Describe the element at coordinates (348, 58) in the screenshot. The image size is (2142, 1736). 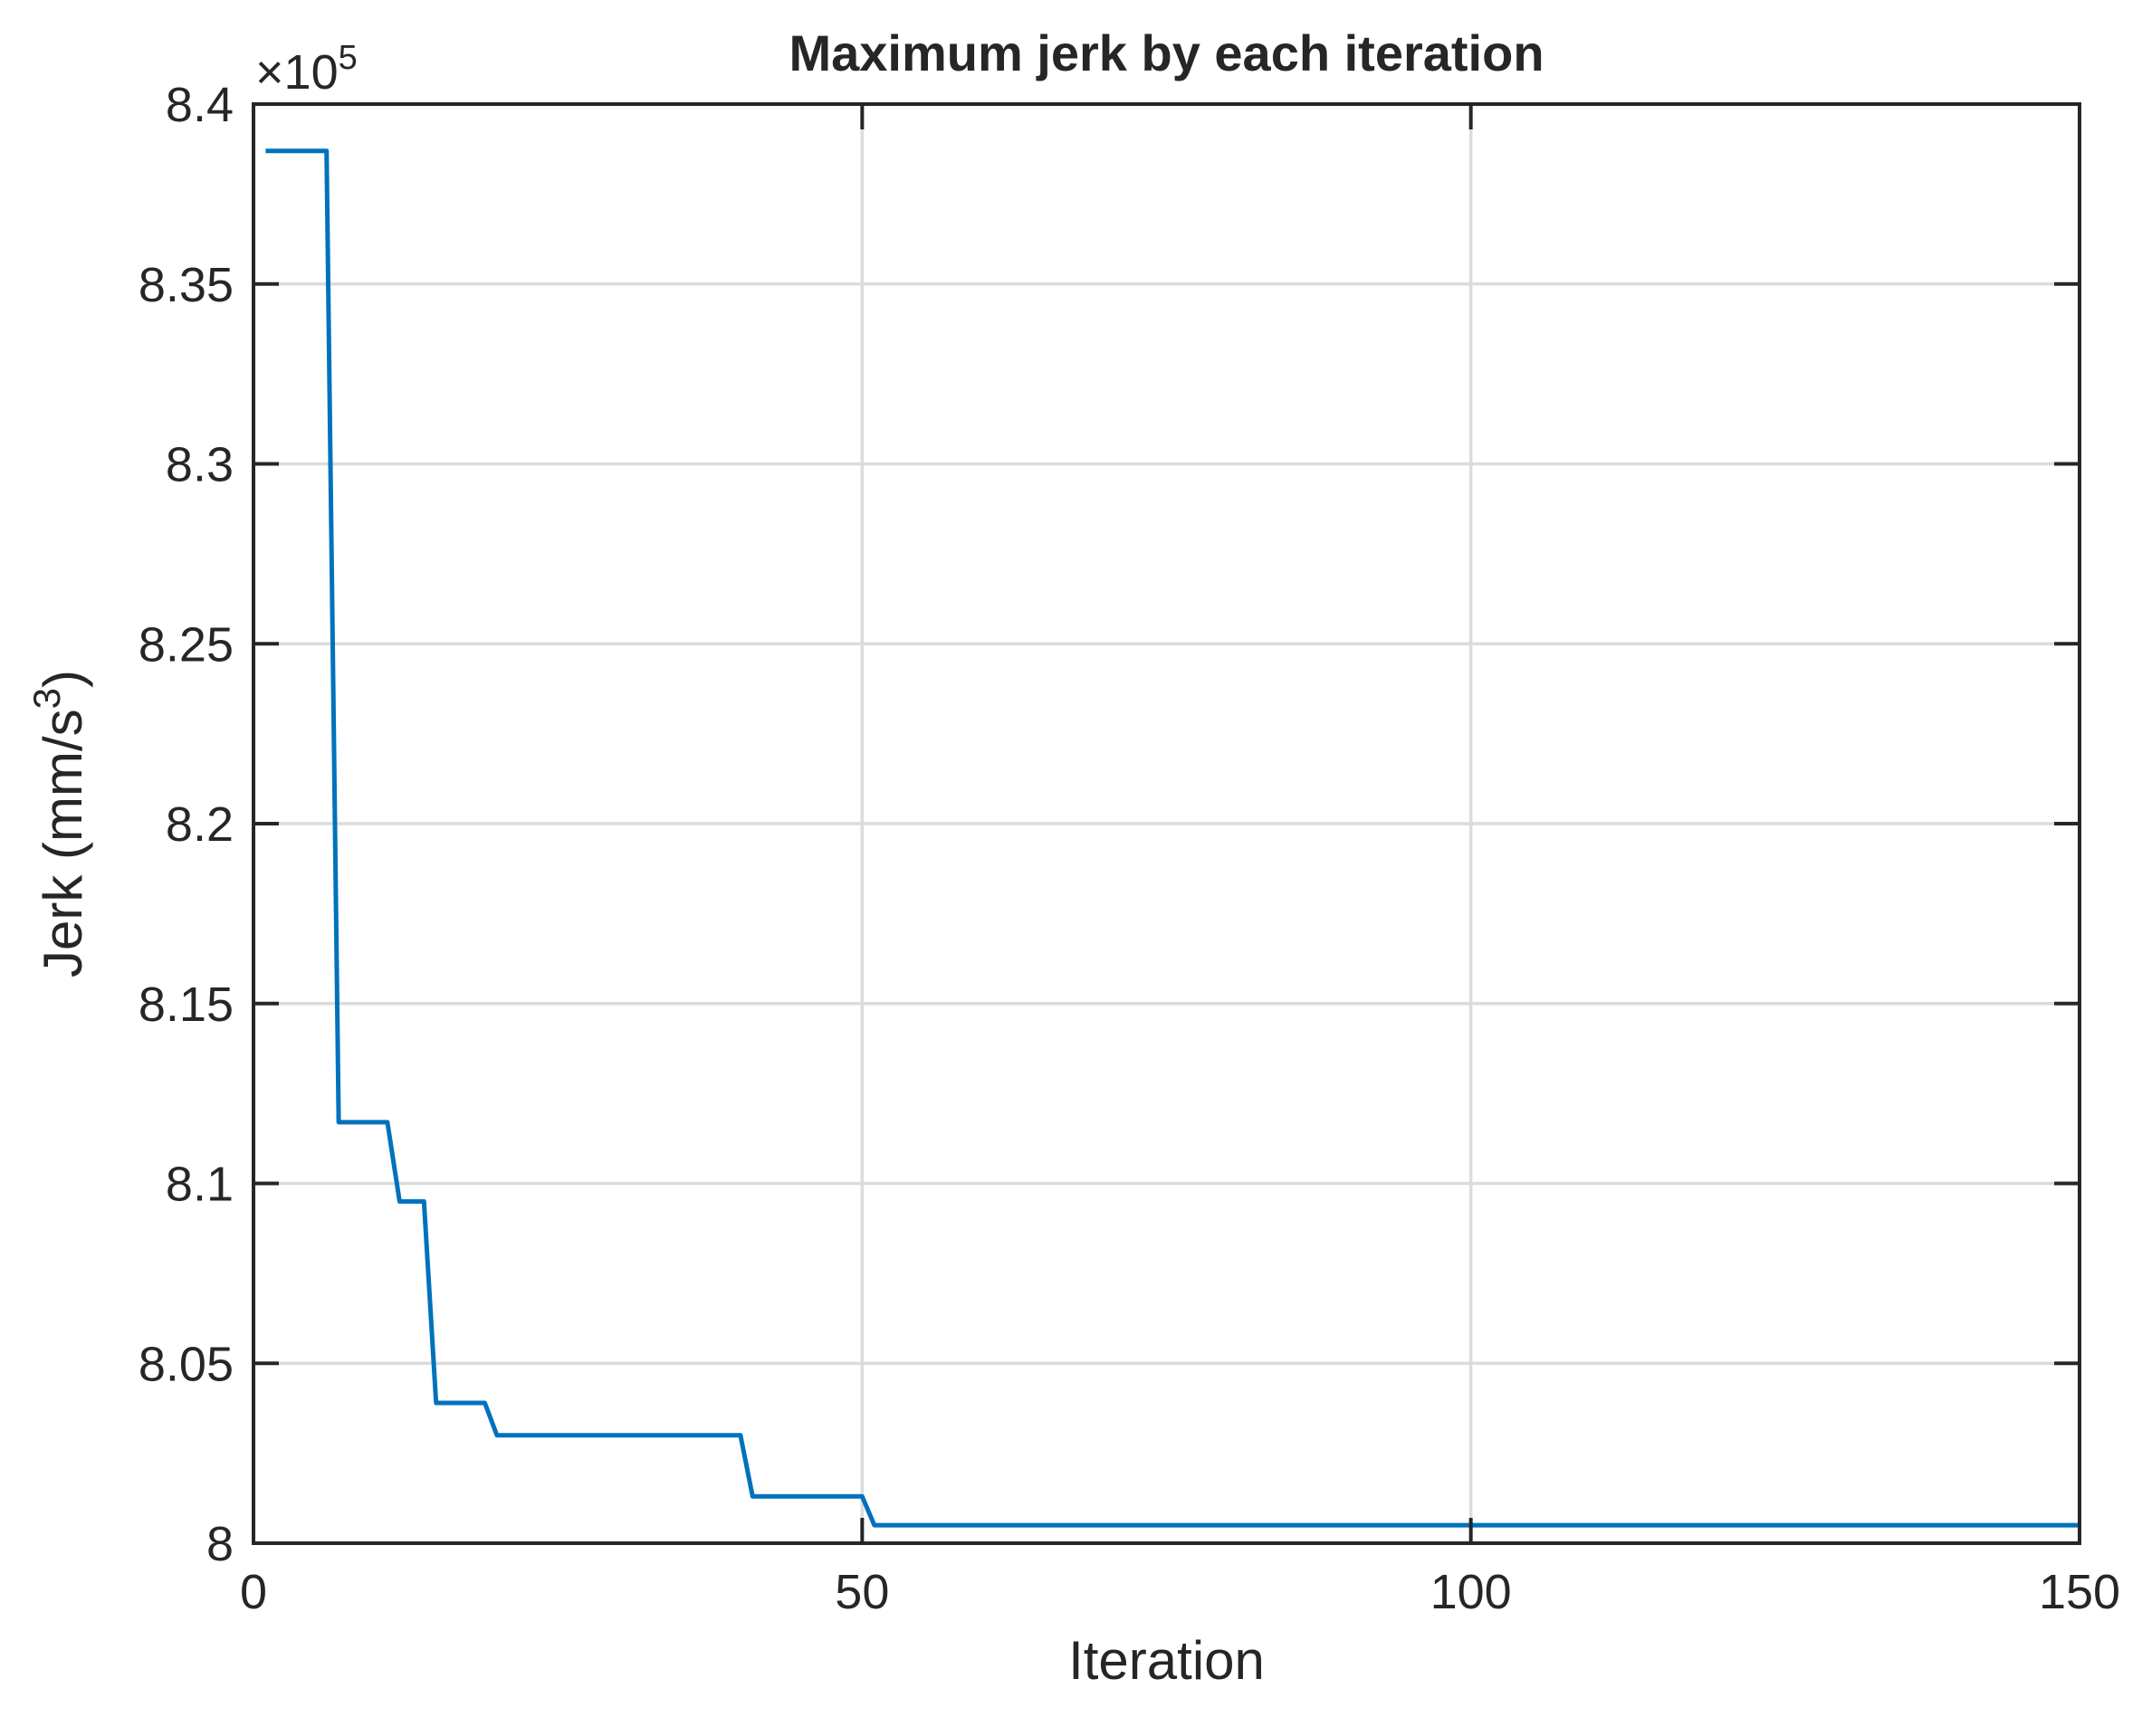
I see `exponent-power: 5` at that location.